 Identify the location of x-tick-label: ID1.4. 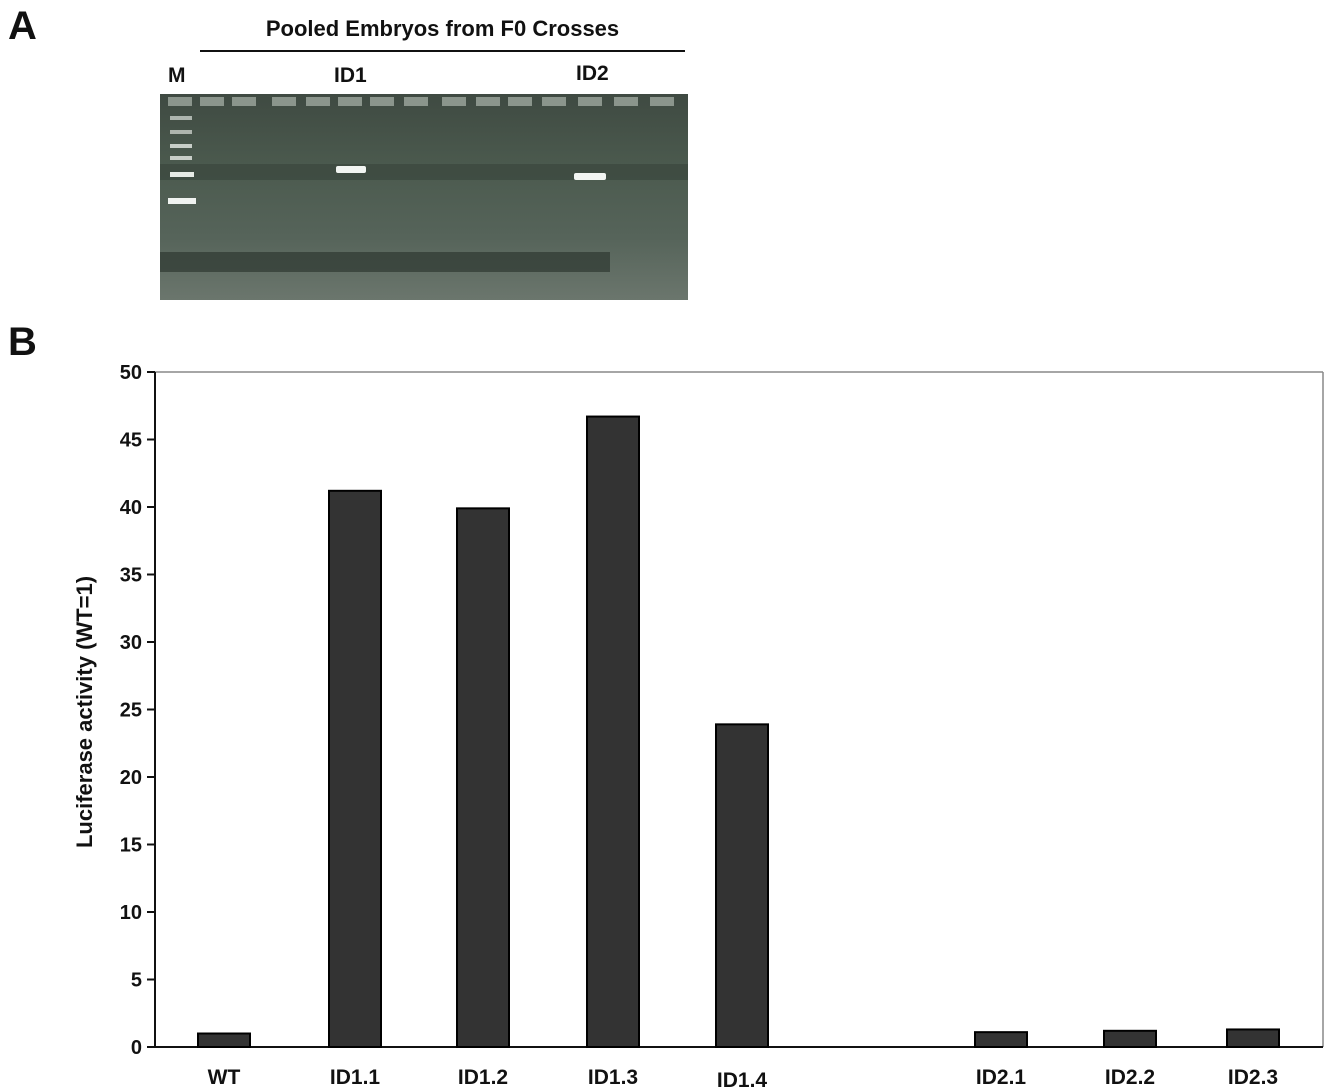
(742, 1078).